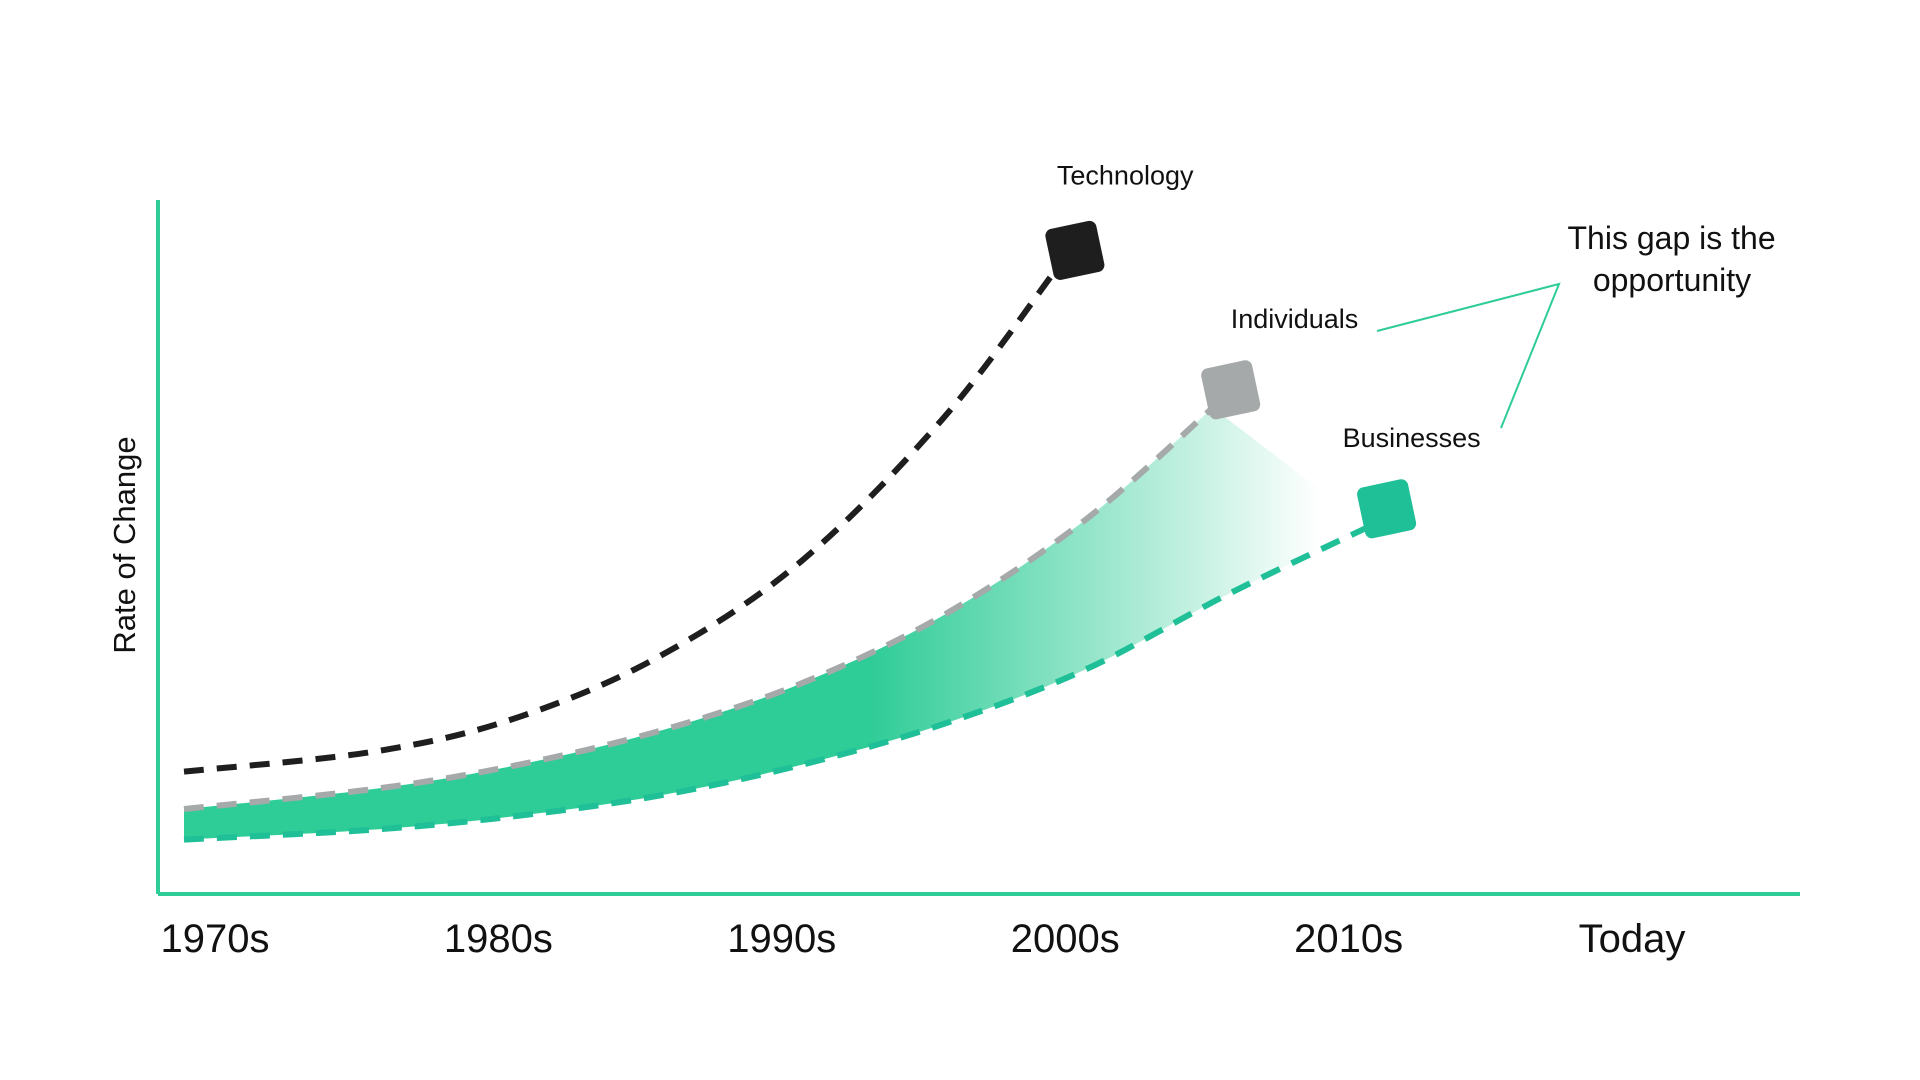 The height and width of the screenshot is (1080, 1920). What do you see at coordinates (1387, 509) in the screenshot?
I see `series-end-marker-businesses` at bounding box center [1387, 509].